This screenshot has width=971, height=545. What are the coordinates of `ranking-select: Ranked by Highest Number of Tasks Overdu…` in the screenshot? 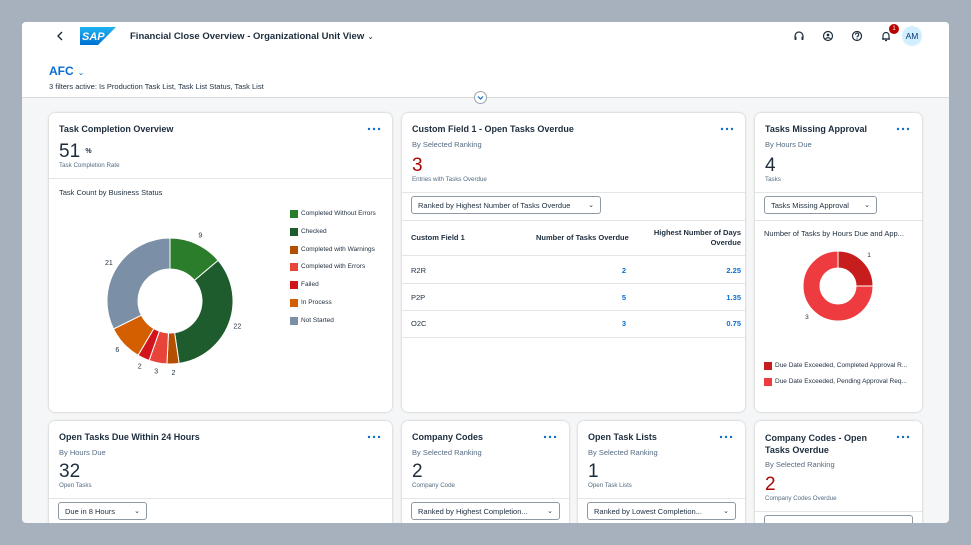 It's located at (506, 205).